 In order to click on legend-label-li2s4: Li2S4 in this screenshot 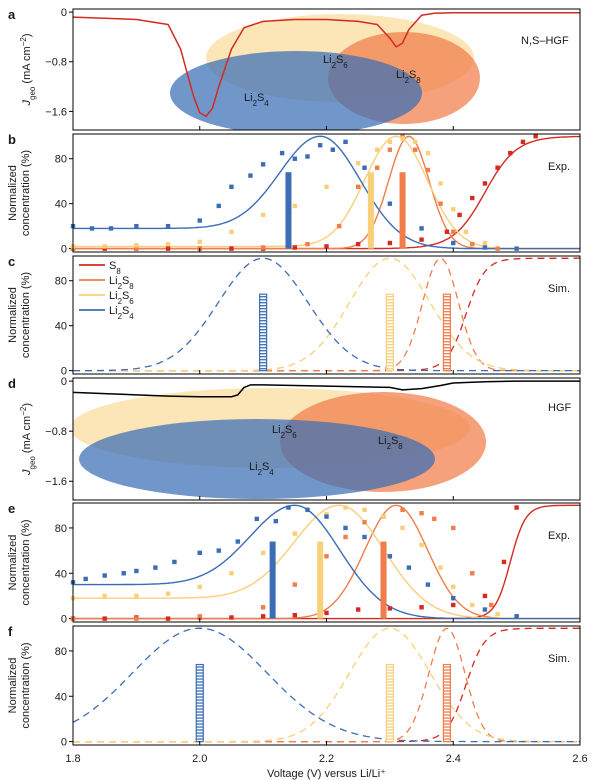, I will do `click(121, 313)`.